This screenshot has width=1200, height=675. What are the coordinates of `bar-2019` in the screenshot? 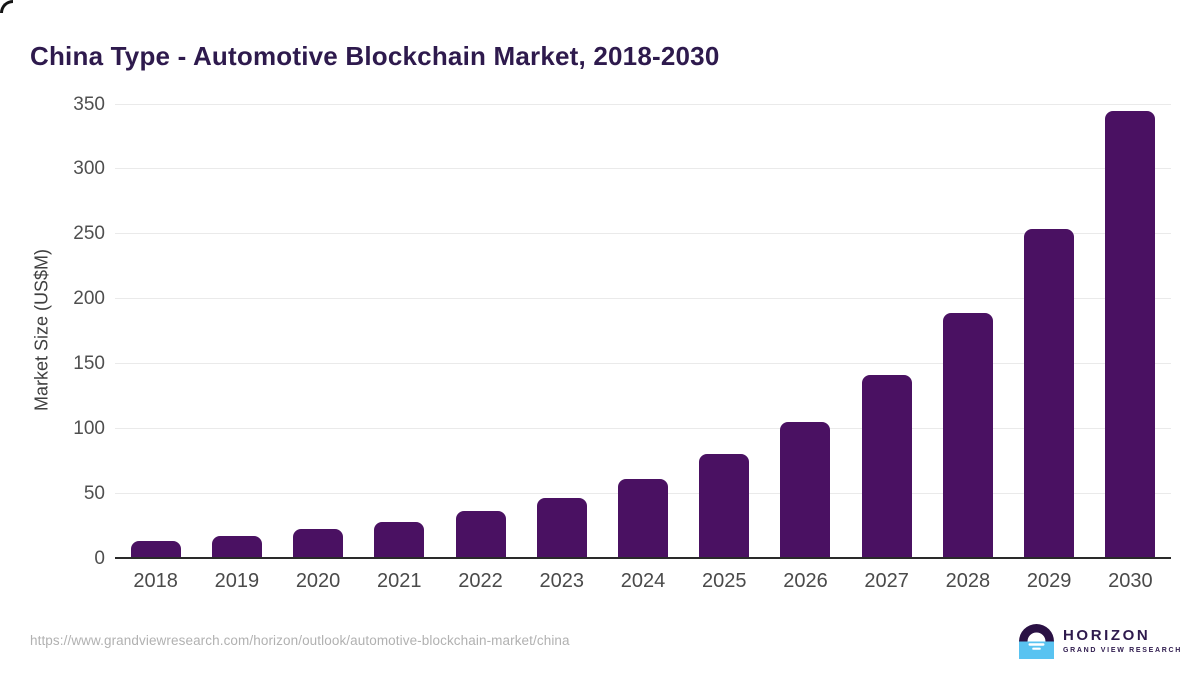 It's located at (236, 546).